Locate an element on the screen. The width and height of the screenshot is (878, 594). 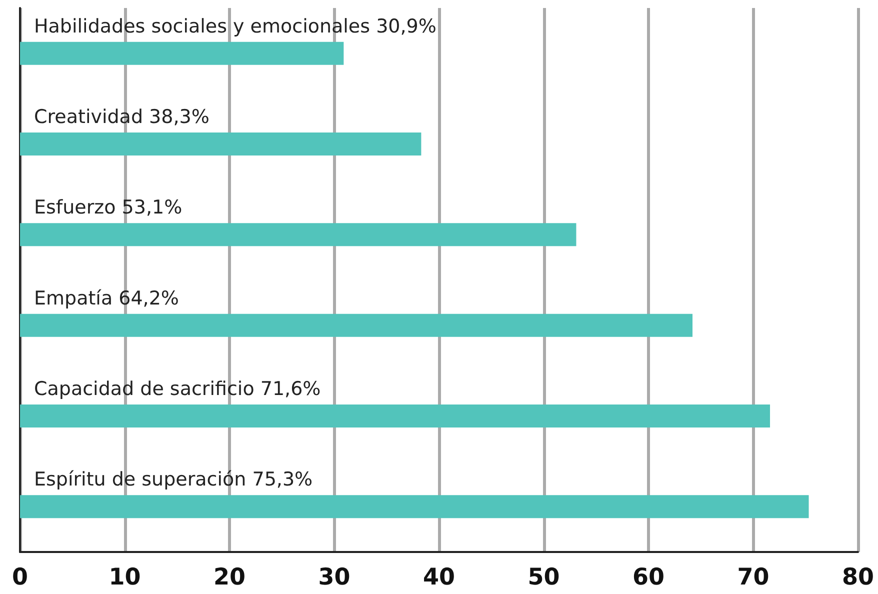
category-label: Empatía 64,2% is located at coordinates (106, 298).